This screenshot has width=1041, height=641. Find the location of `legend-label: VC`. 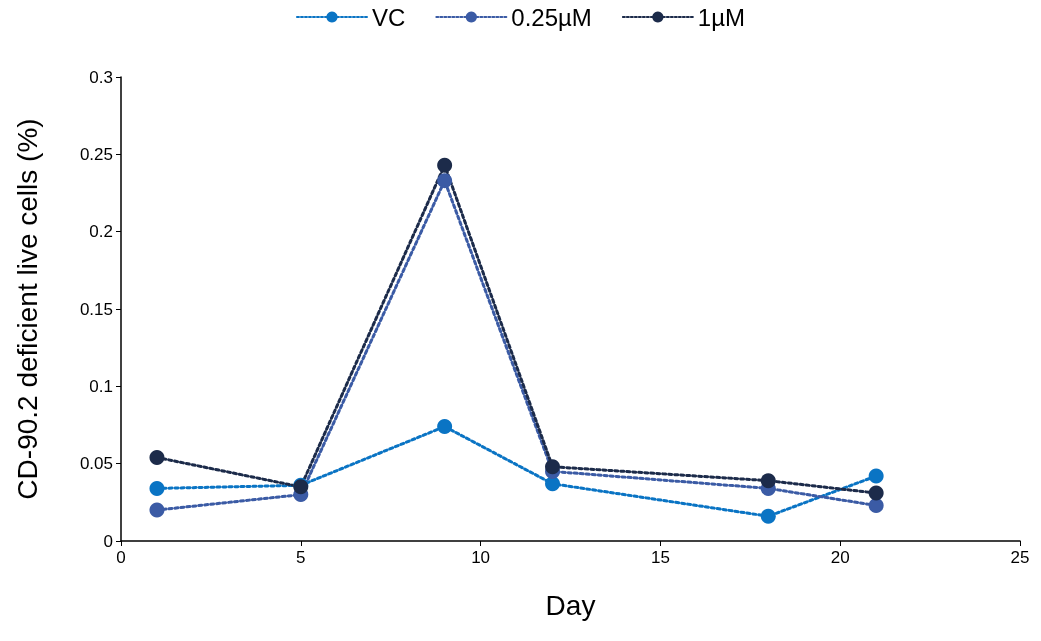

legend-label: VC is located at coordinates (388, 17).